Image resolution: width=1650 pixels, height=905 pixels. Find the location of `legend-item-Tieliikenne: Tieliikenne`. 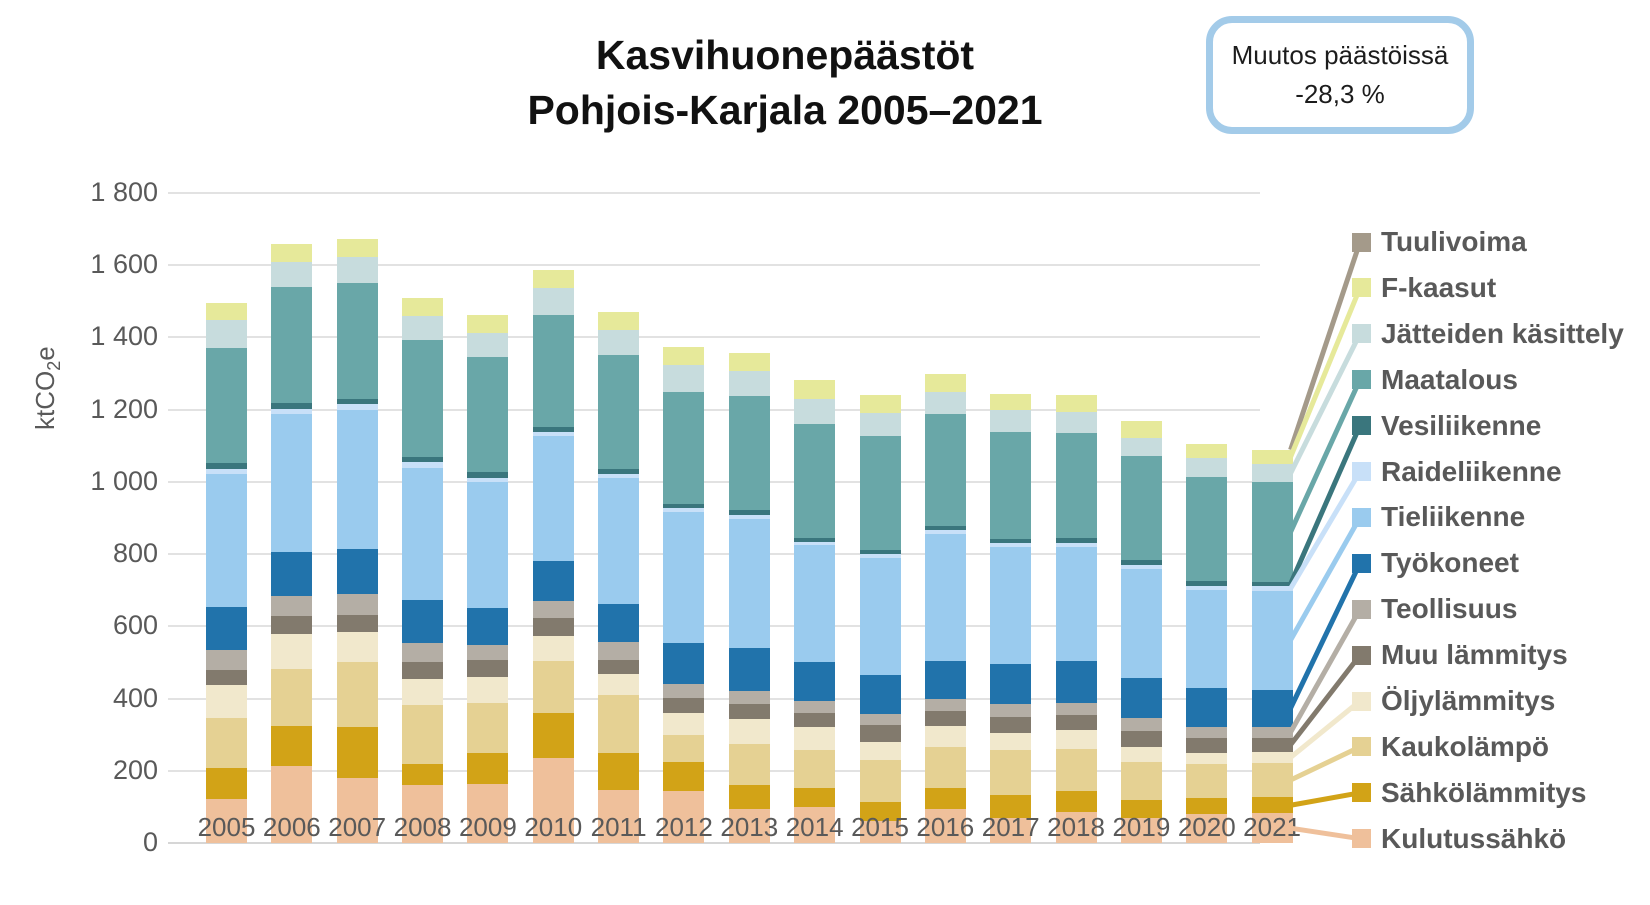

legend-item-Tieliikenne: Tieliikenne is located at coordinates (1439, 517).